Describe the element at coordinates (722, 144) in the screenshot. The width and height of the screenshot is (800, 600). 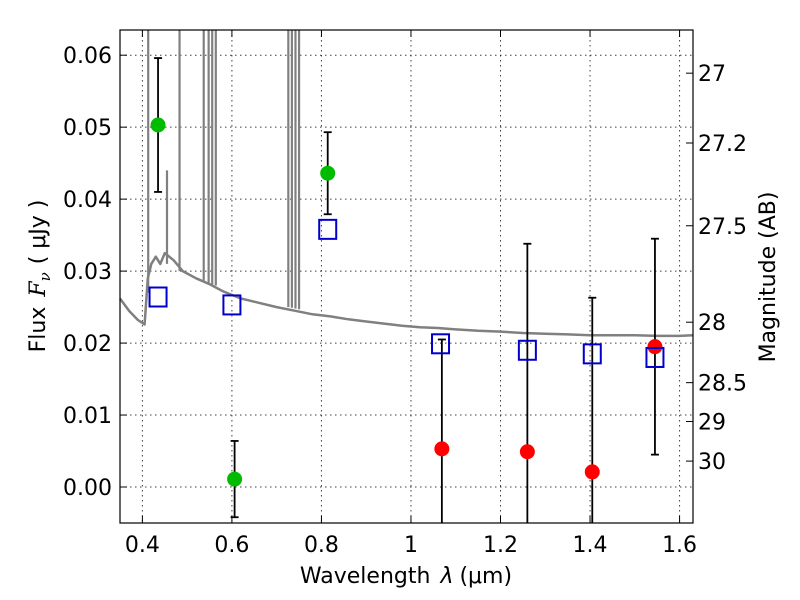
I see `right-tick-label: 27.2` at that location.